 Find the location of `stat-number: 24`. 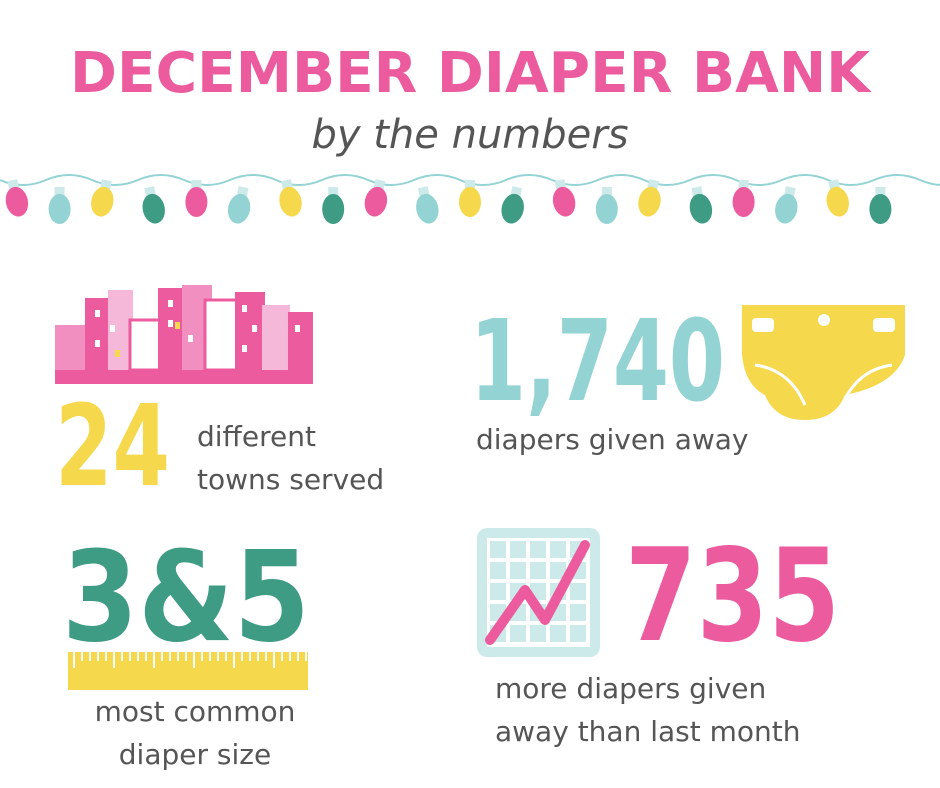

stat-number: 24 is located at coordinates (112, 447).